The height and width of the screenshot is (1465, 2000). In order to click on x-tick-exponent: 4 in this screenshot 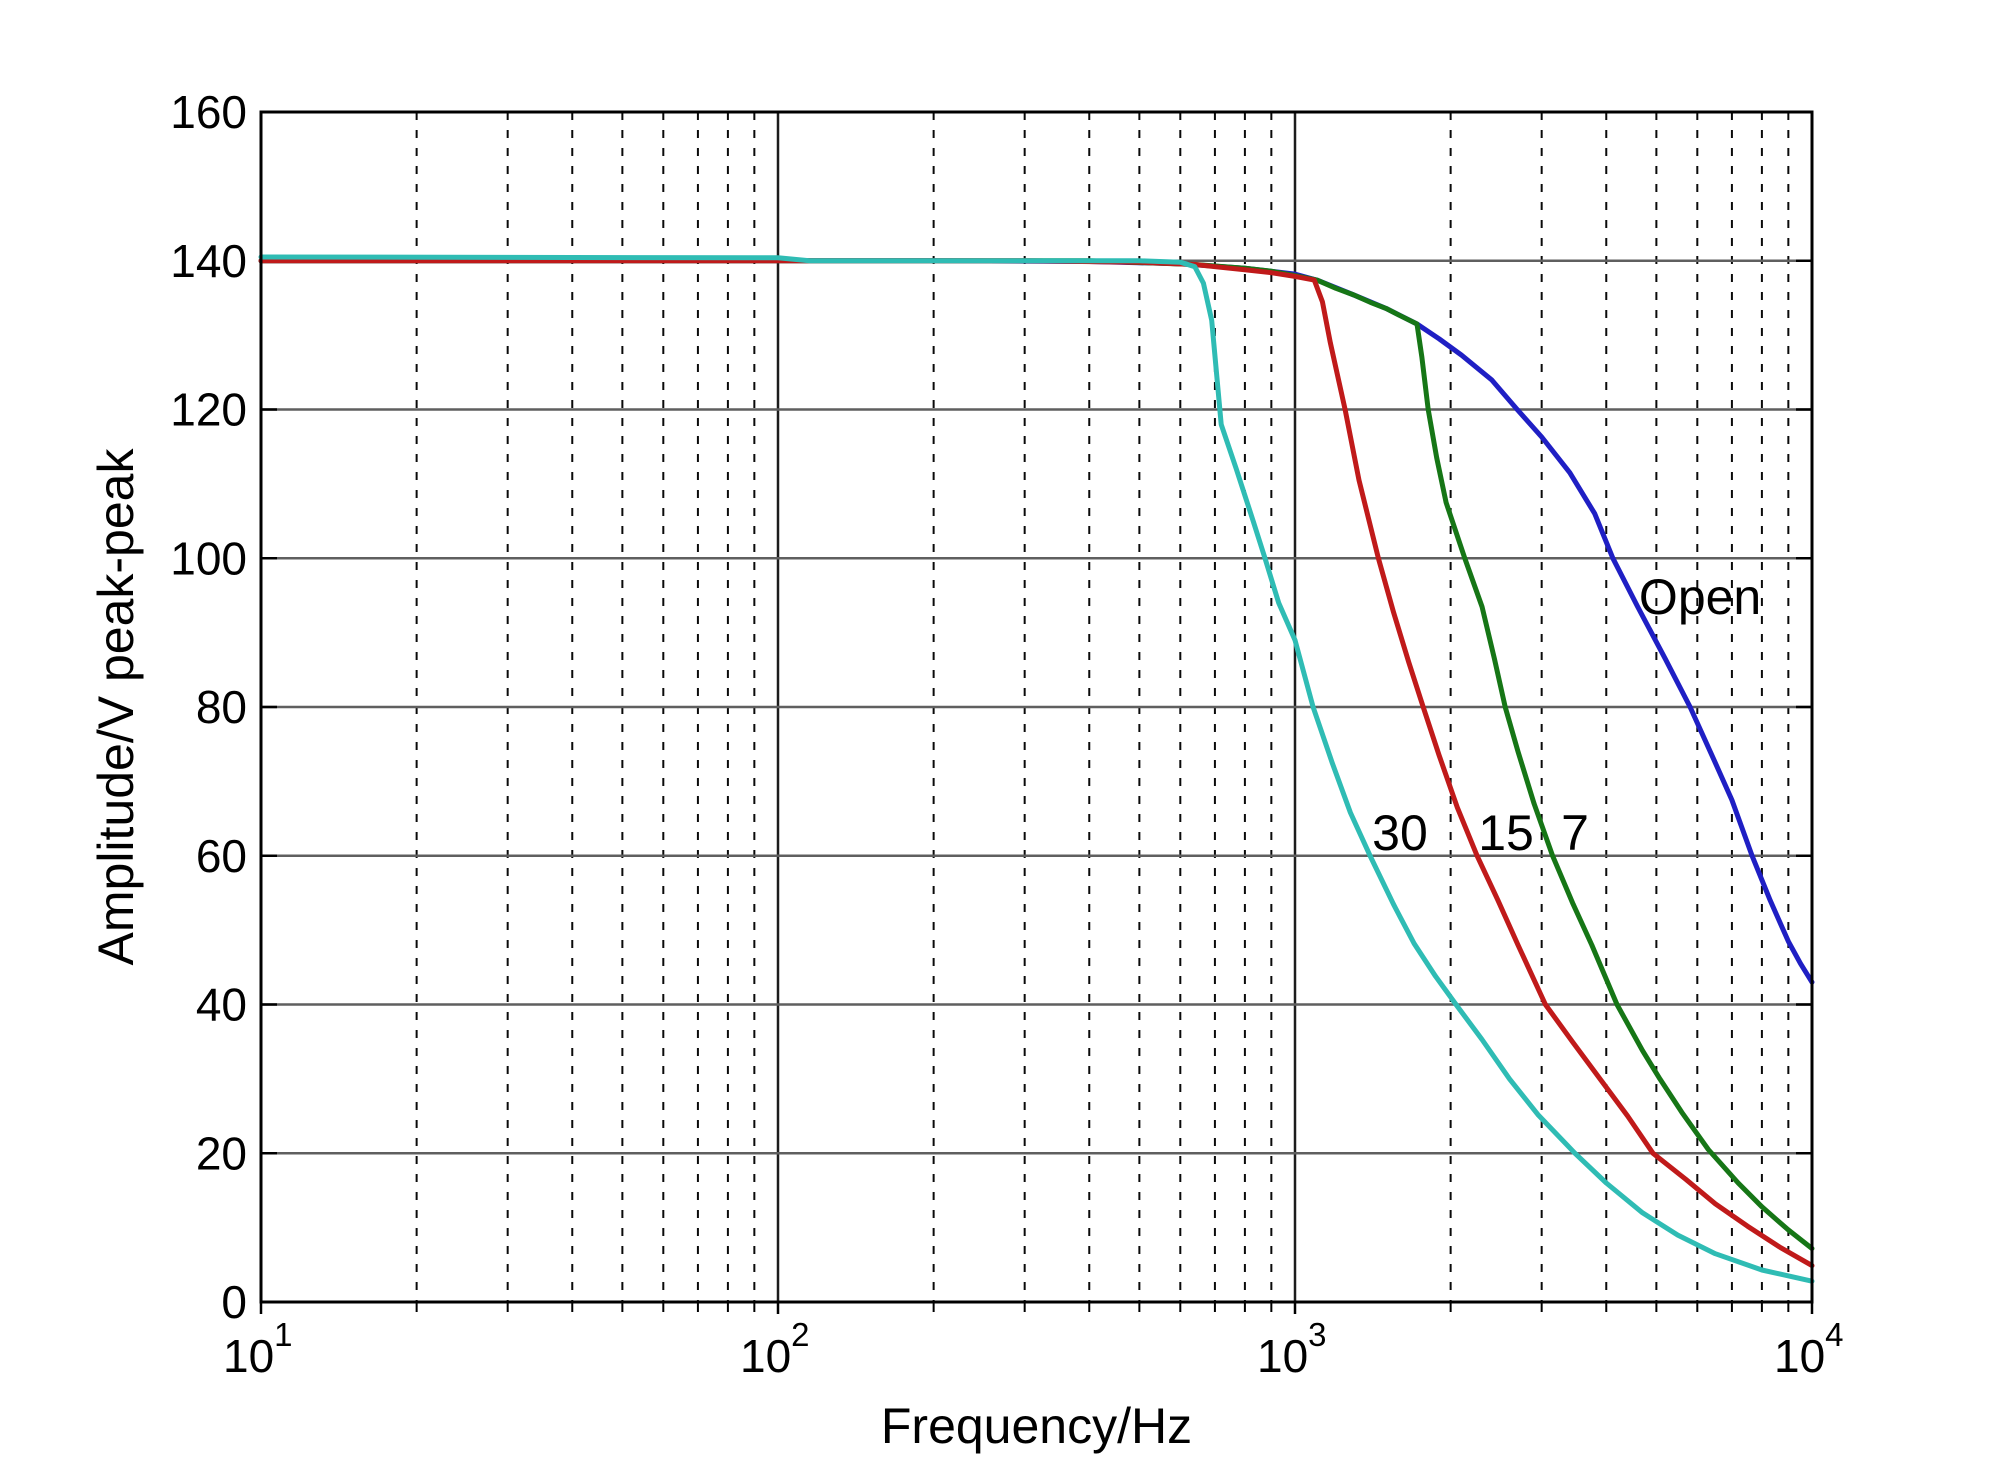, I will do `click(1834, 1334)`.